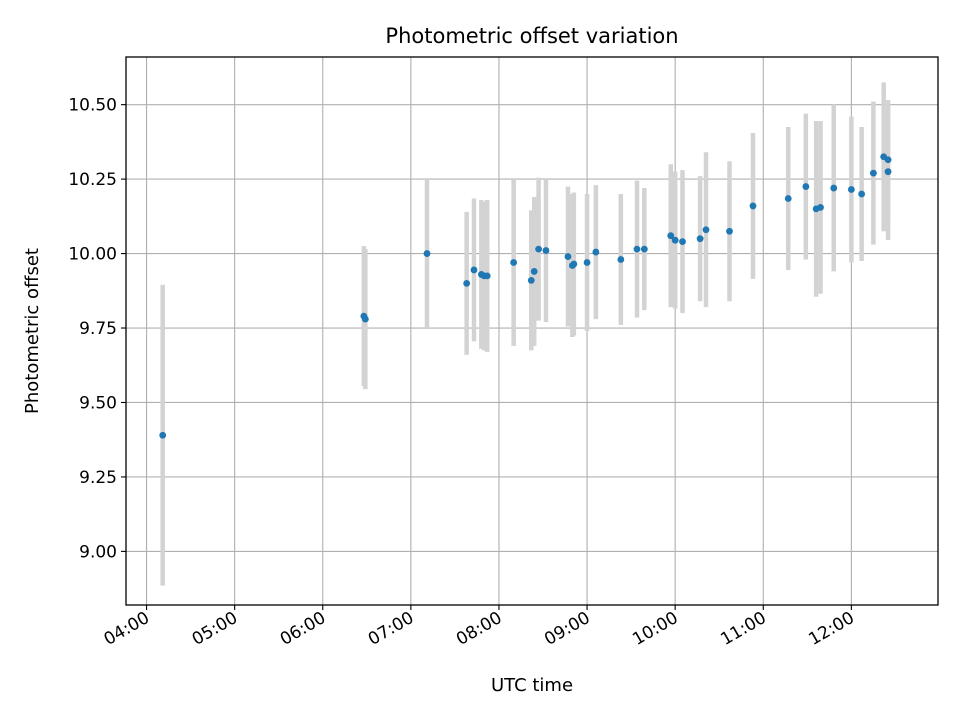 The width and height of the screenshot is (960, 720). What do you see at coordinates (831, 629) in the screenshot?
I see `x-tick-label: 12:00` at bounding box center [831, 629].